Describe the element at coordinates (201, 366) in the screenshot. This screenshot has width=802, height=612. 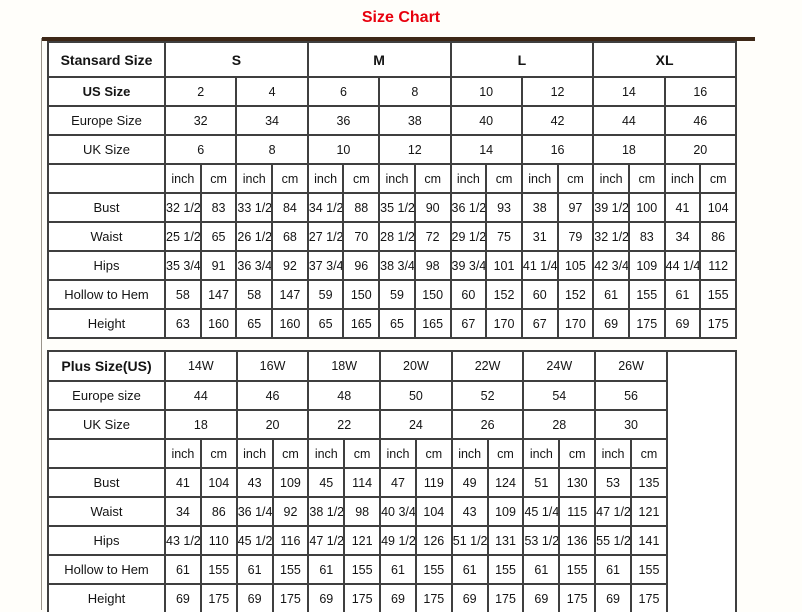
I see `size-group-header: 14W` at that location.